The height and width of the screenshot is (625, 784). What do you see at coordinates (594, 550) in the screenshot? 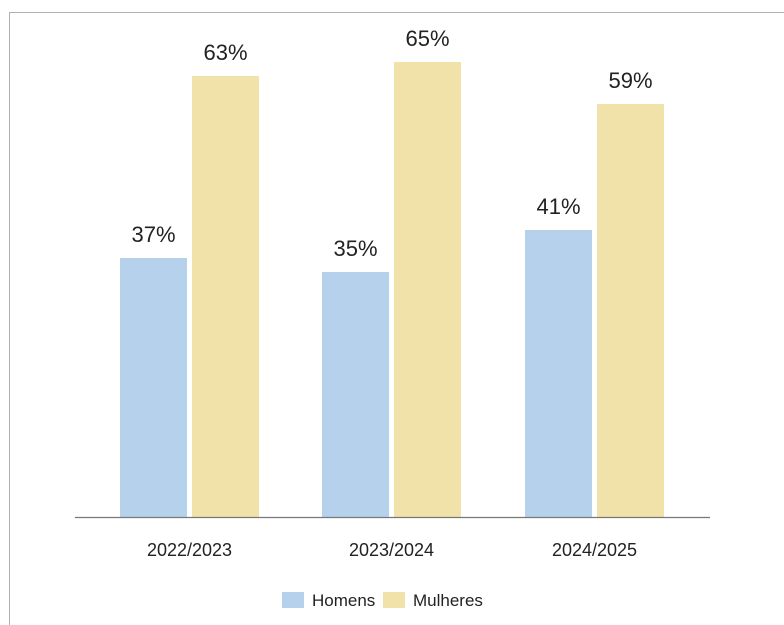
I see `x-tick-label: 2024/2025` at bounding box center [594, 550].